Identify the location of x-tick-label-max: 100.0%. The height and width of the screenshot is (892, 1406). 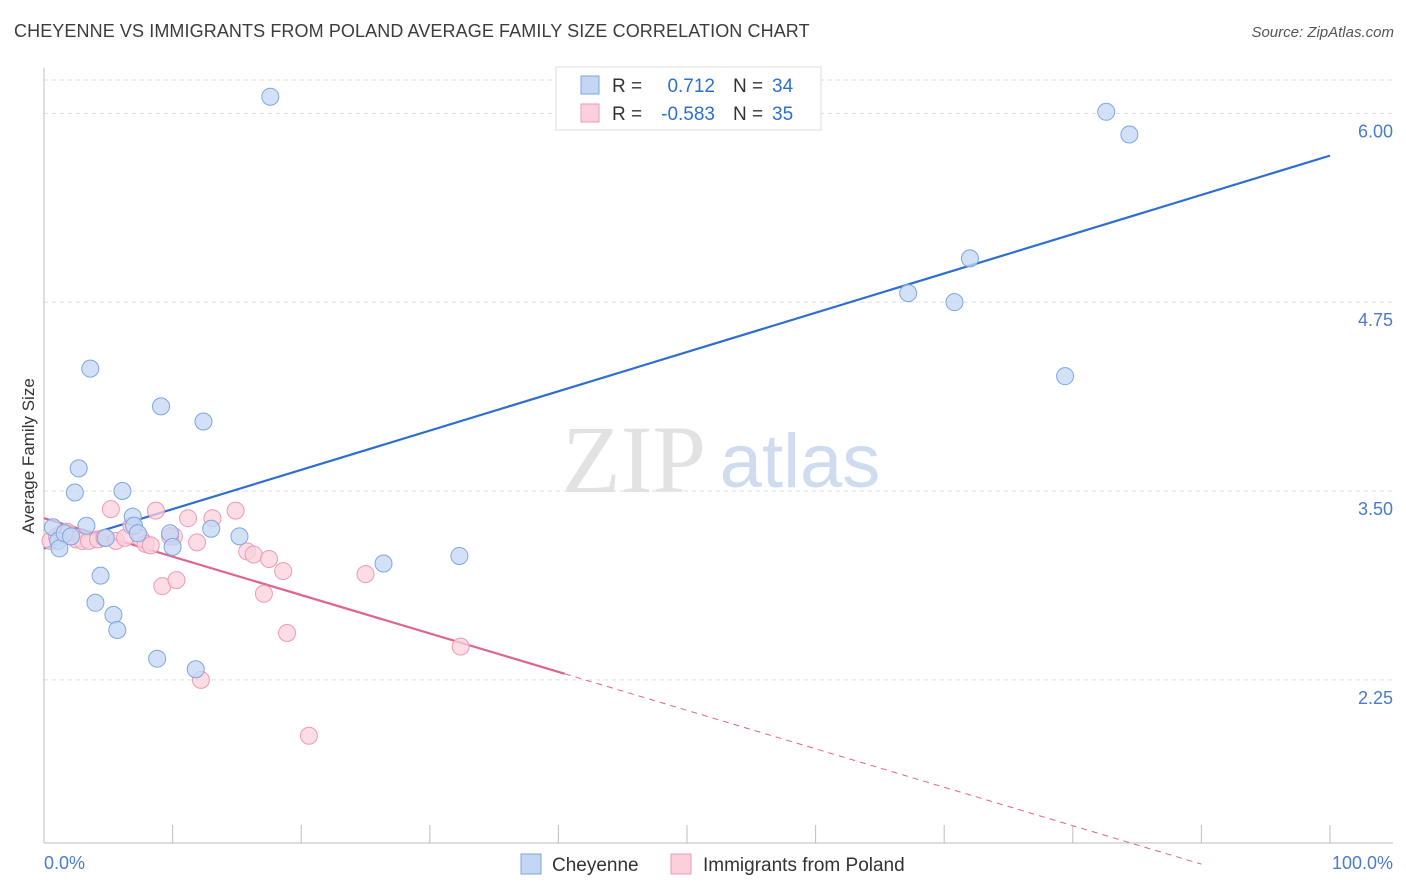
(1362, 863).